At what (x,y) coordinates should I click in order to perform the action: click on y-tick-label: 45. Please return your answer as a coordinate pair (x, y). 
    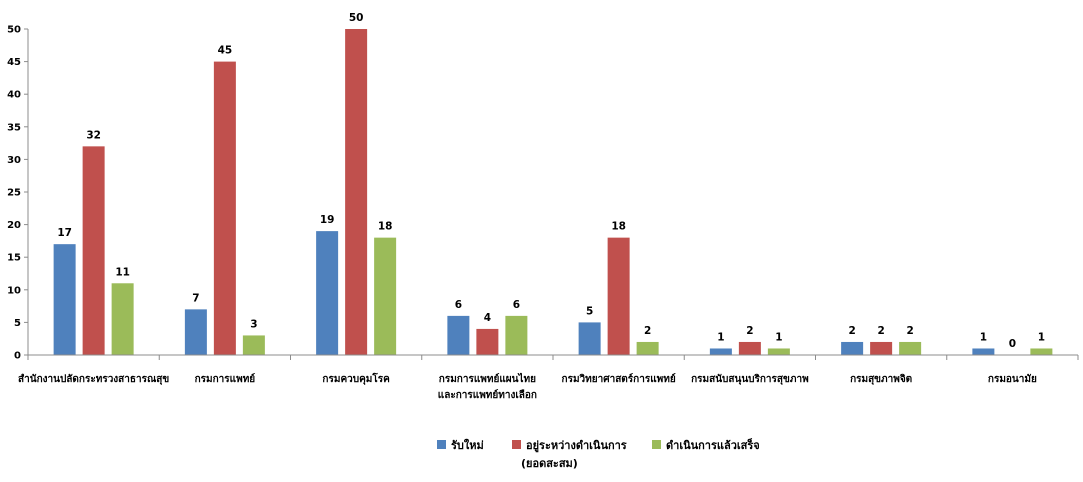
    Looking at the image, I should click on (14, 62).